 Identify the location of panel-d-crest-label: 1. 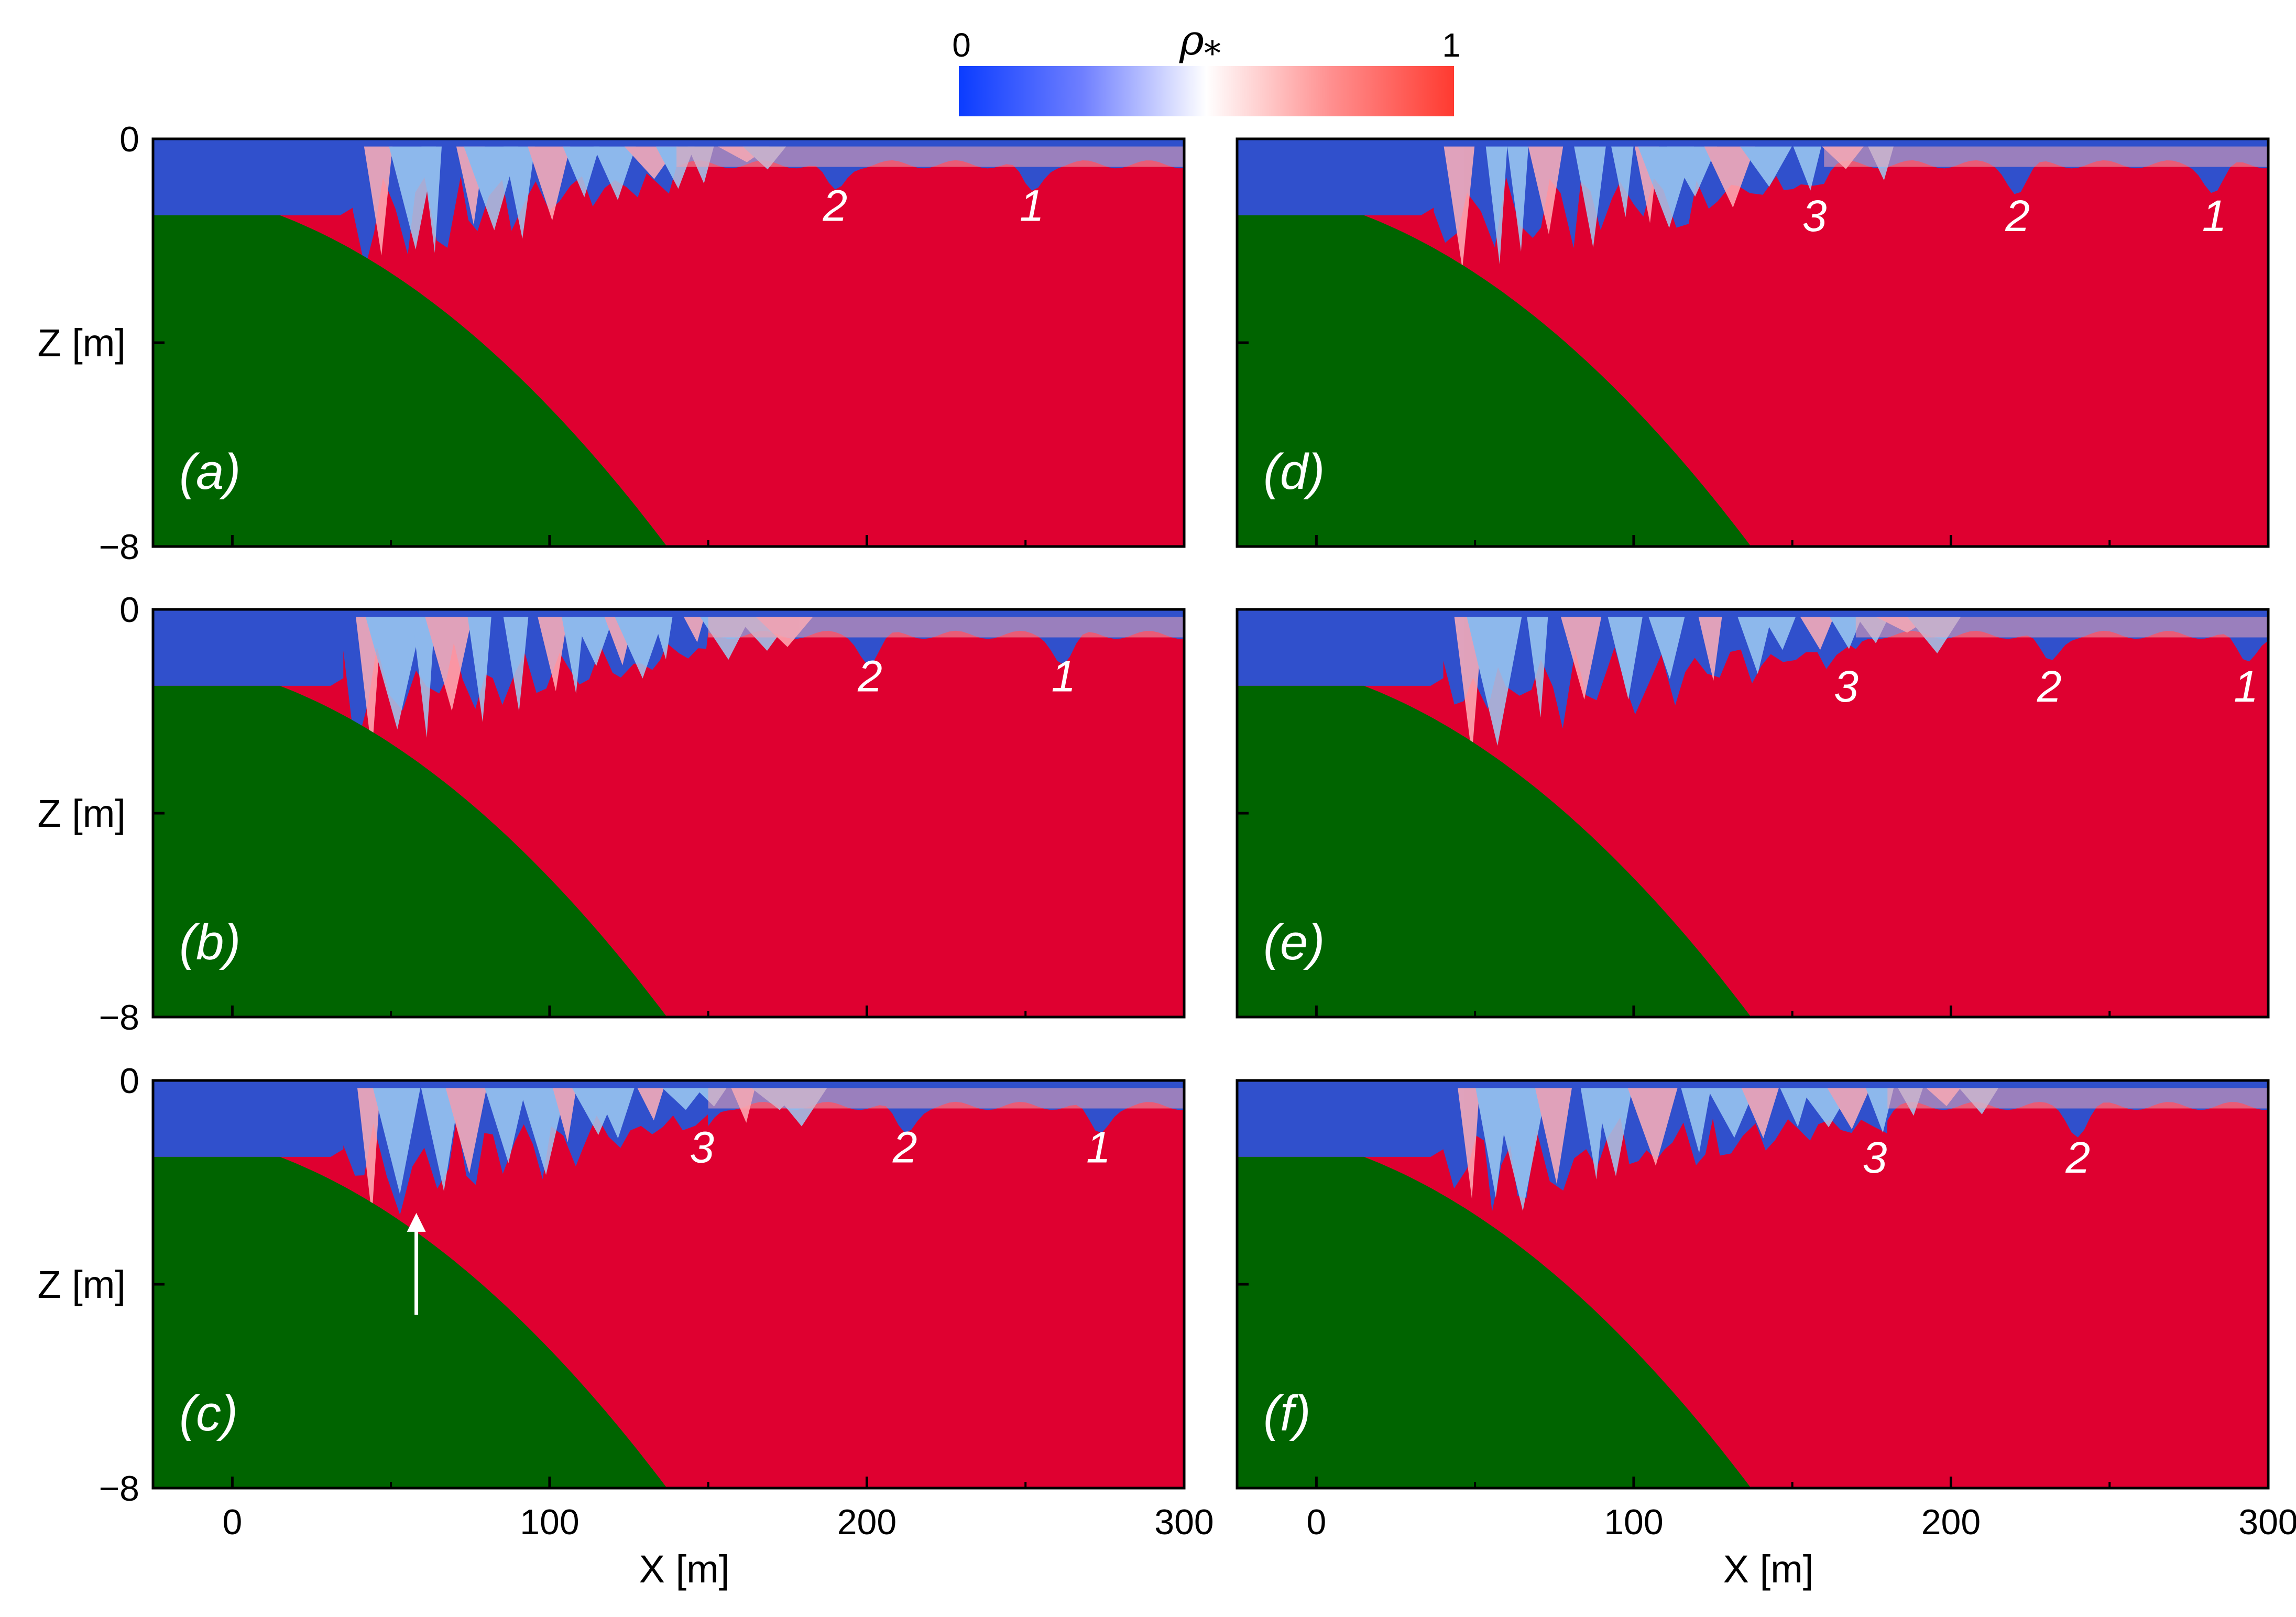
(2214, 216).